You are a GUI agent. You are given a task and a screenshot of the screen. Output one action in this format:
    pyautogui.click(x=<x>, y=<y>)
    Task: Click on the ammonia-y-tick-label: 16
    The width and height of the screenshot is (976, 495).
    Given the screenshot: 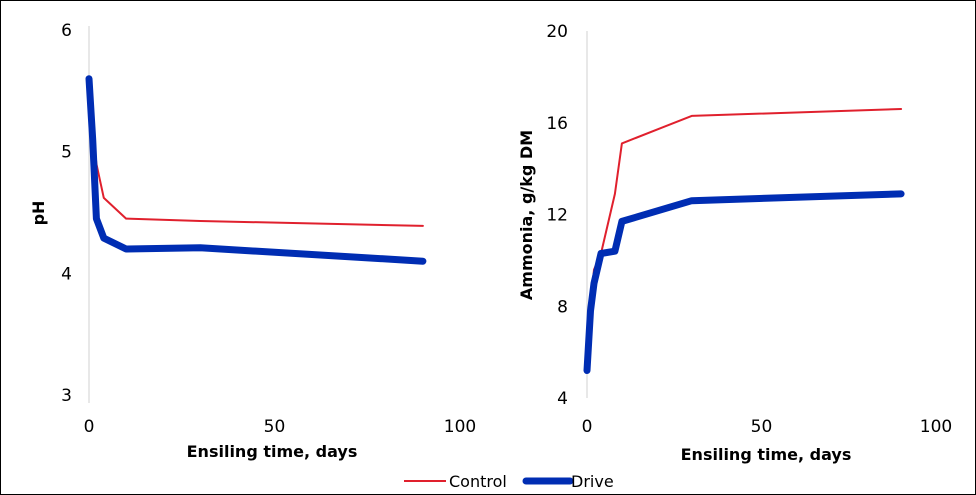 What is the action you would take?
    pyautogui.click(x=557, y=124)
    